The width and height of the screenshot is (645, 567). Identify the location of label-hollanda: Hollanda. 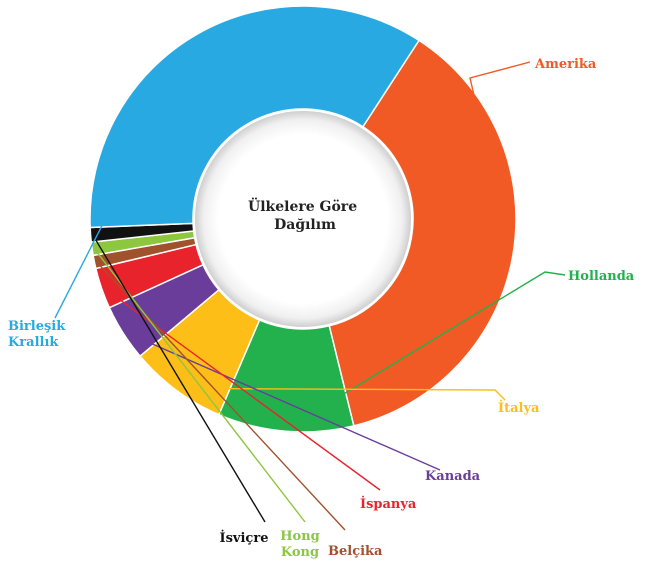
(601, 276).